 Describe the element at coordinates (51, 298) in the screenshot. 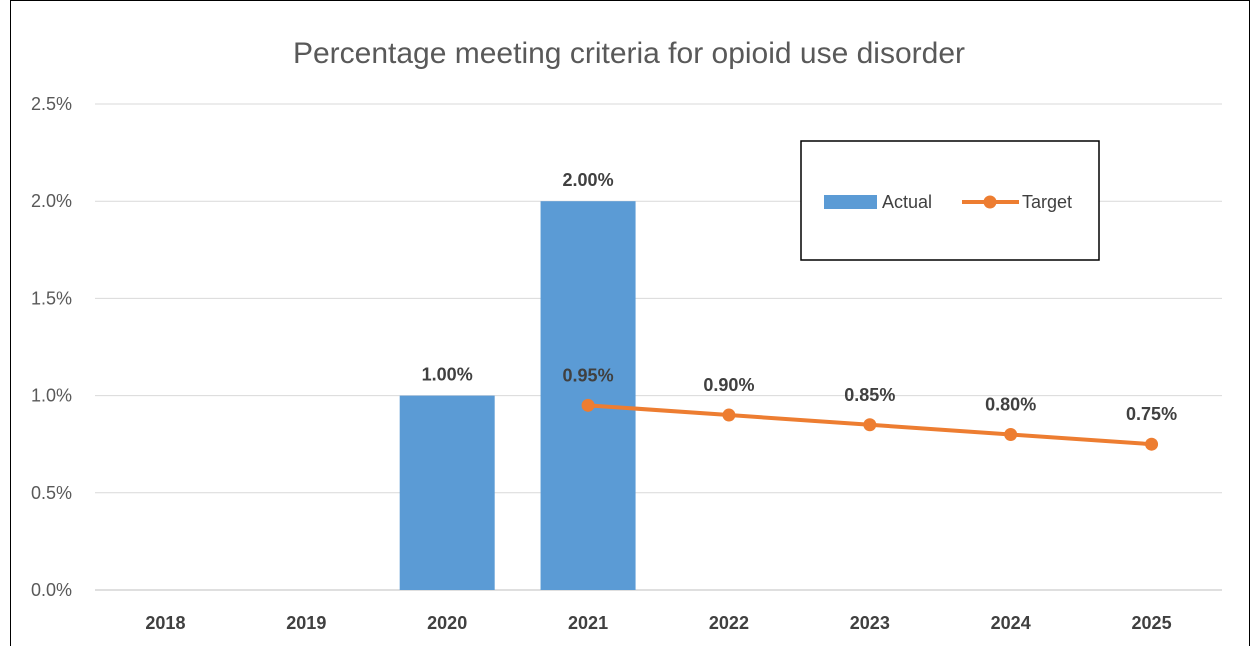

I see `y-tick-label: 1.5%` at that location.